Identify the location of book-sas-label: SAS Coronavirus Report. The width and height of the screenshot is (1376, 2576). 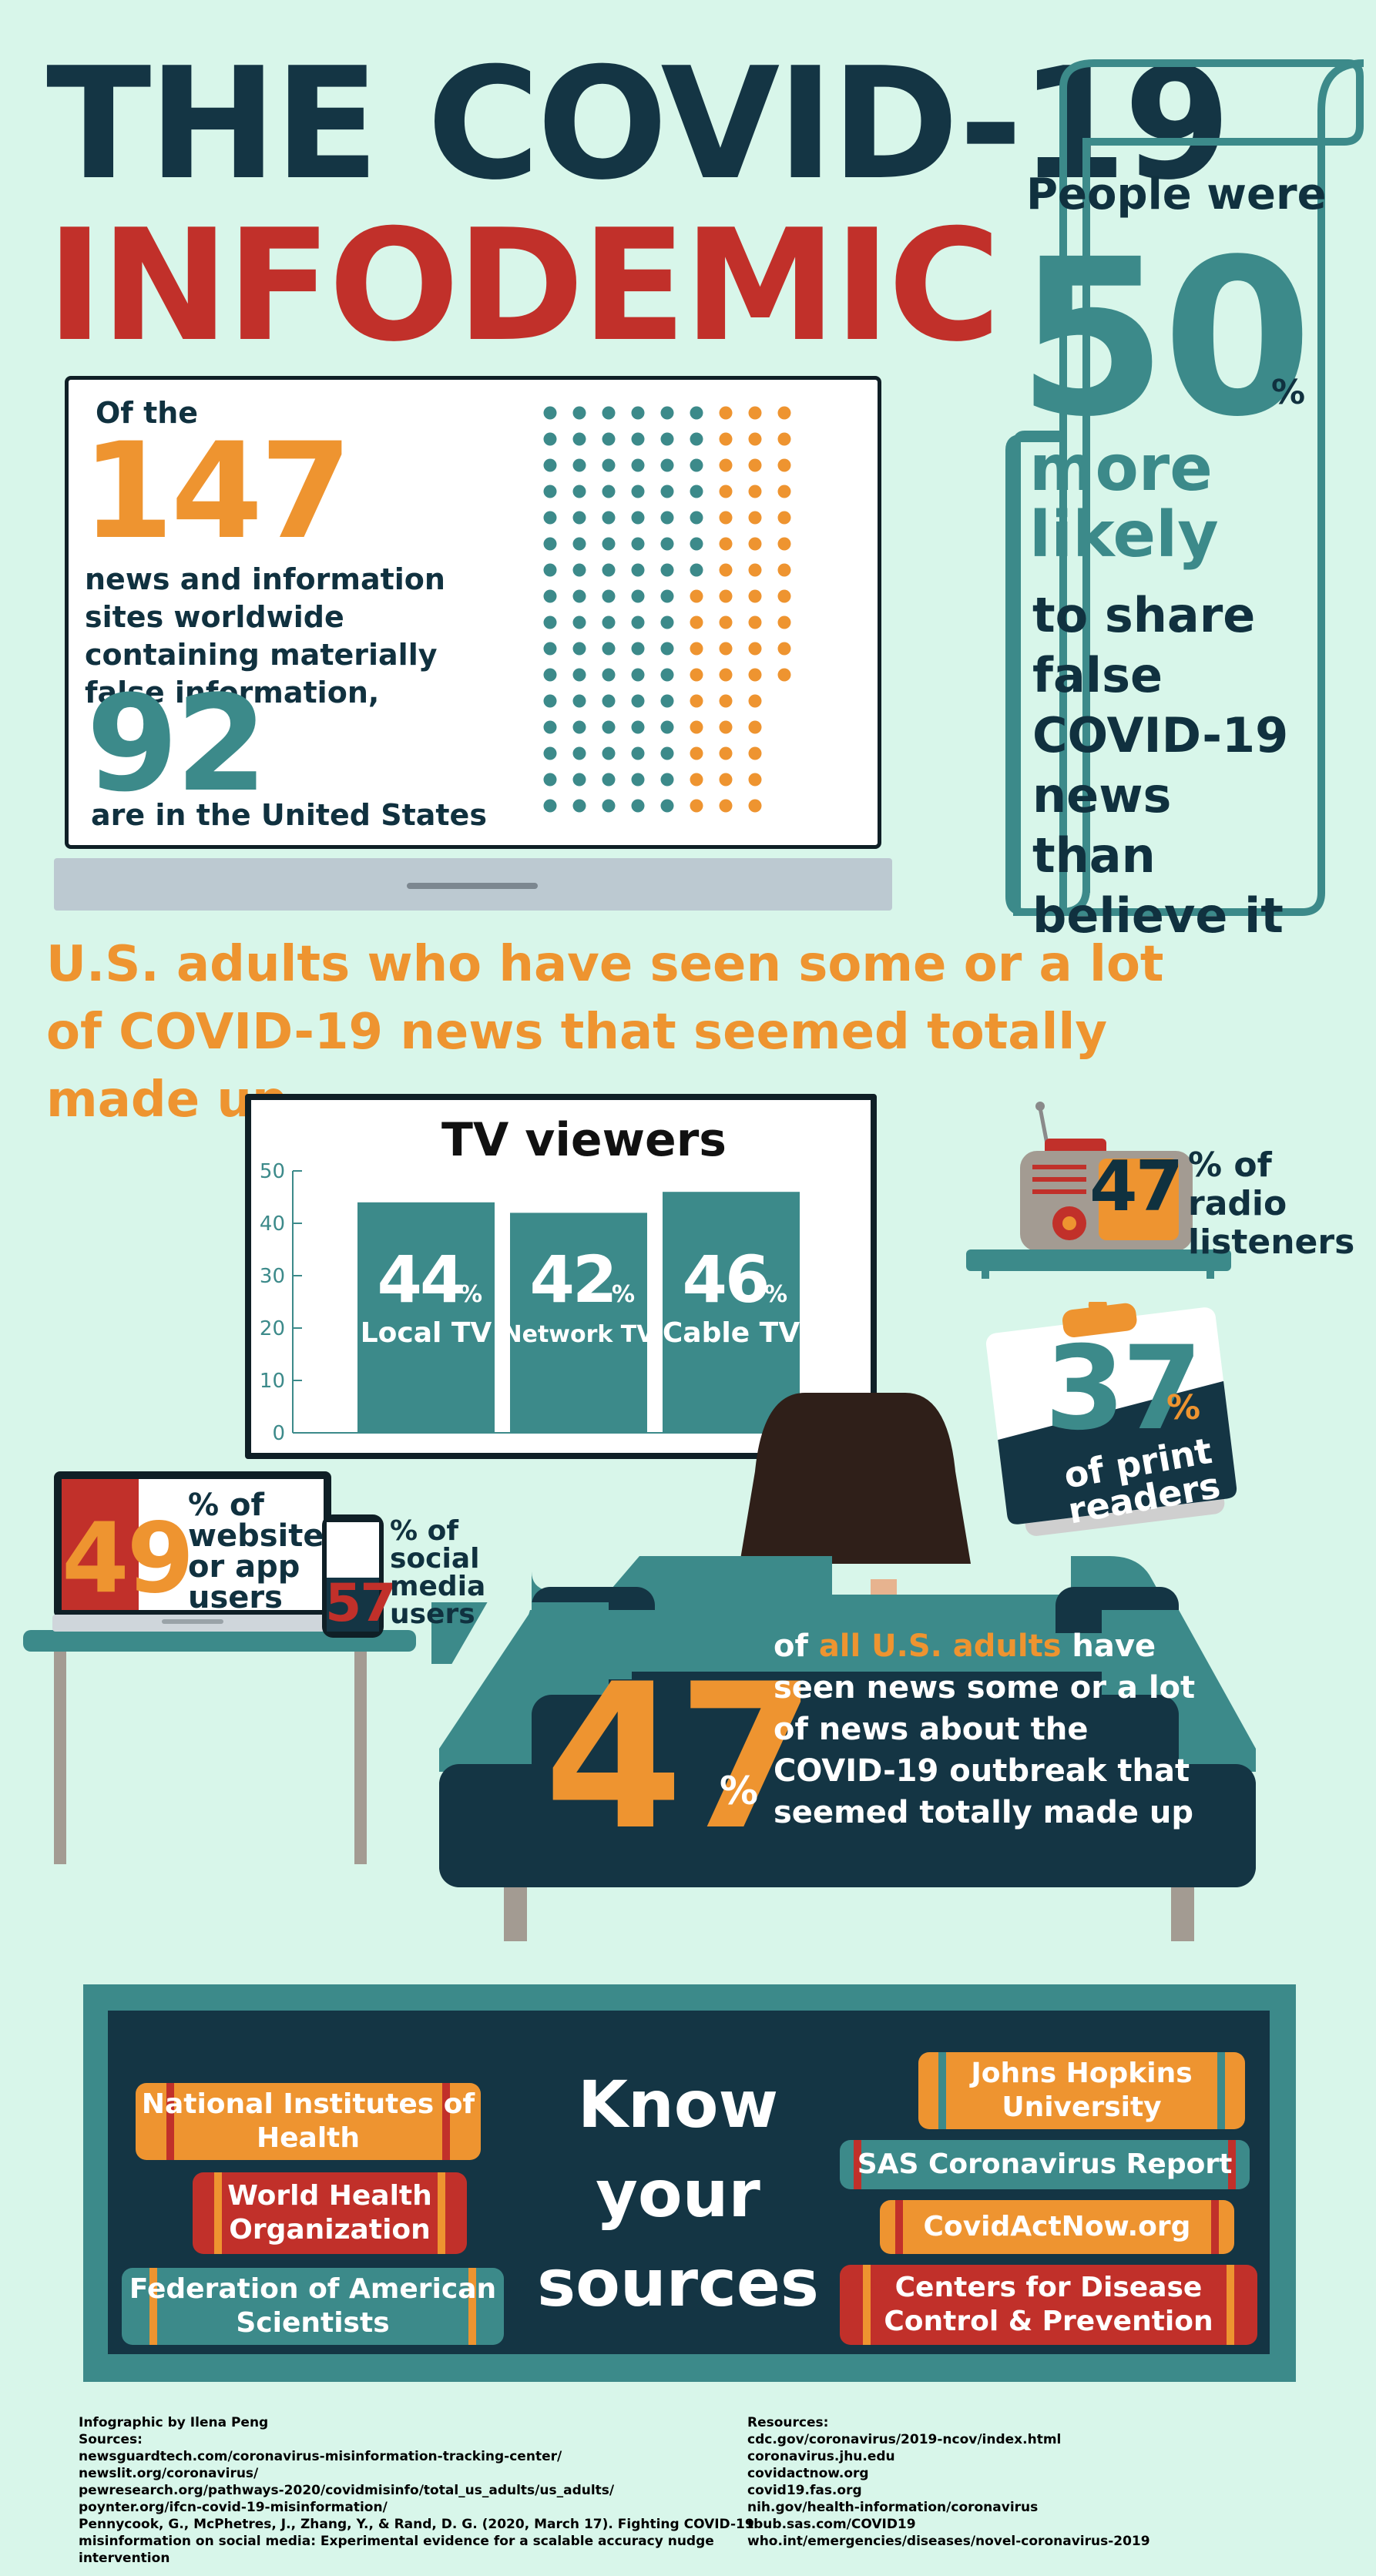
(1045, 2164).